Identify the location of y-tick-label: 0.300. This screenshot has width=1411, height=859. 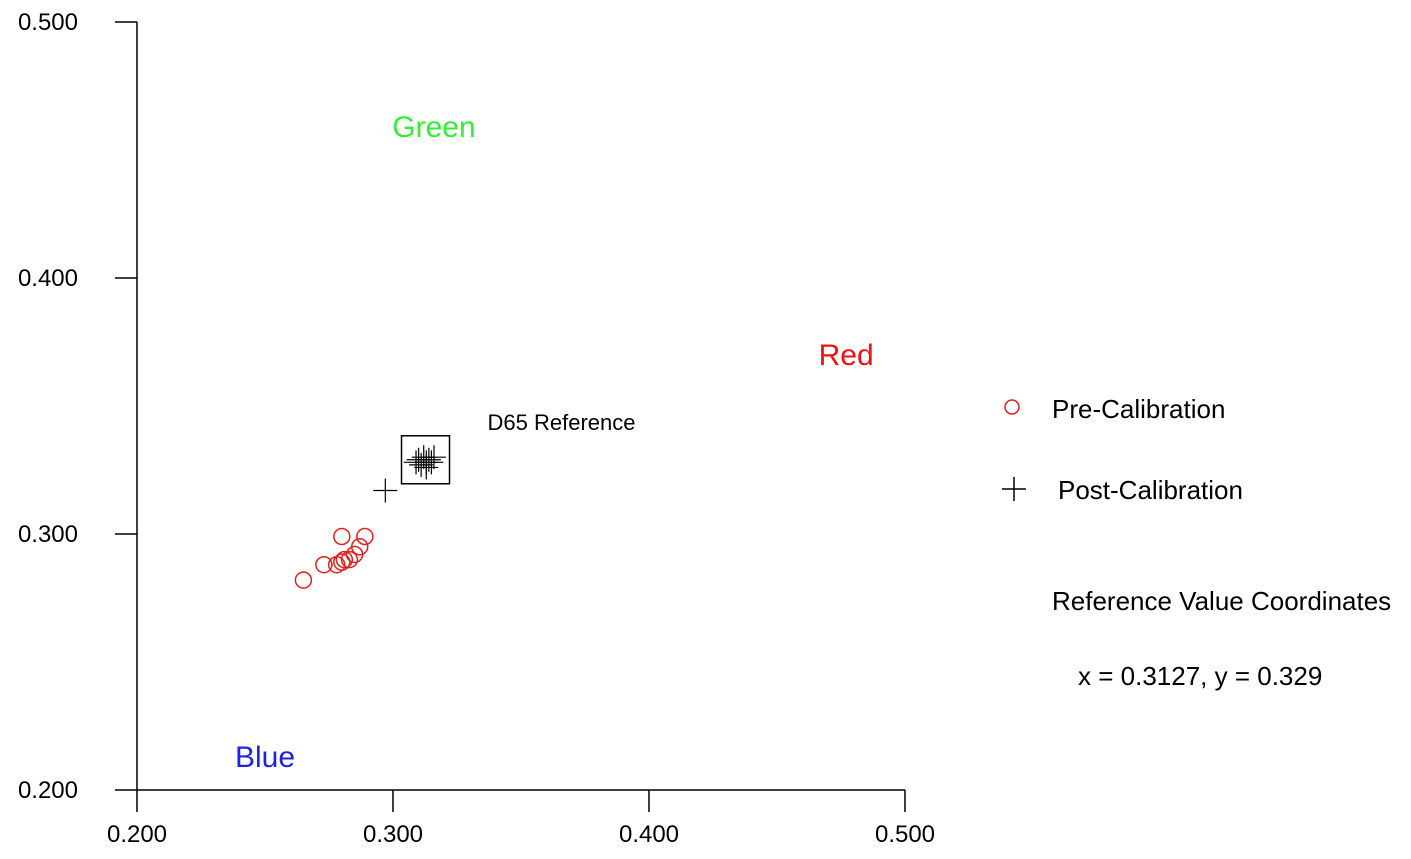
(48, 534).